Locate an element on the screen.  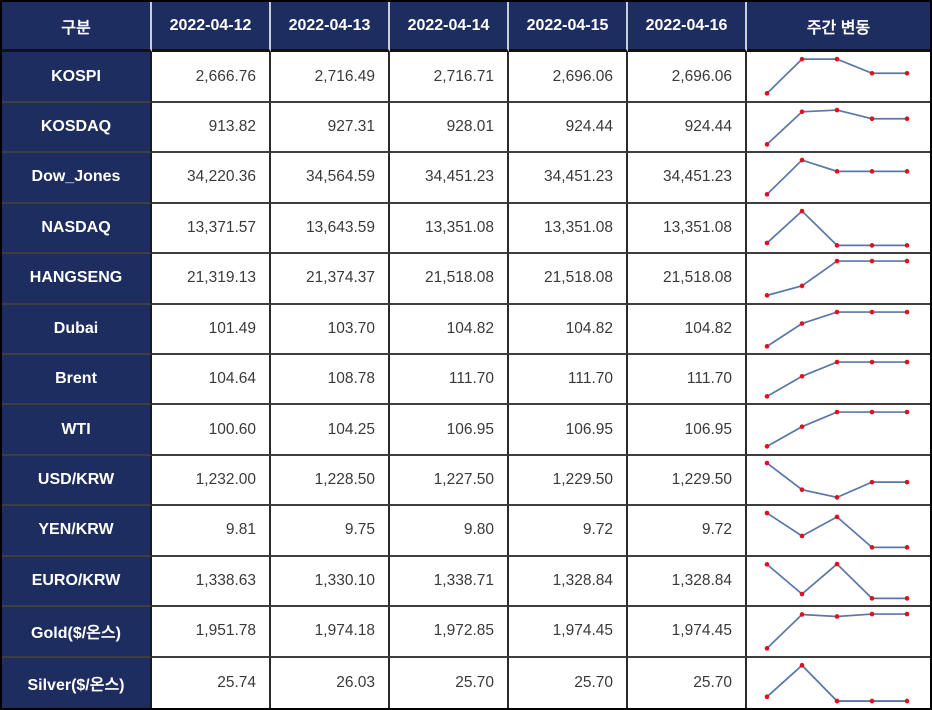
cell-value: 26.03 is located at coordinates (330, 682).